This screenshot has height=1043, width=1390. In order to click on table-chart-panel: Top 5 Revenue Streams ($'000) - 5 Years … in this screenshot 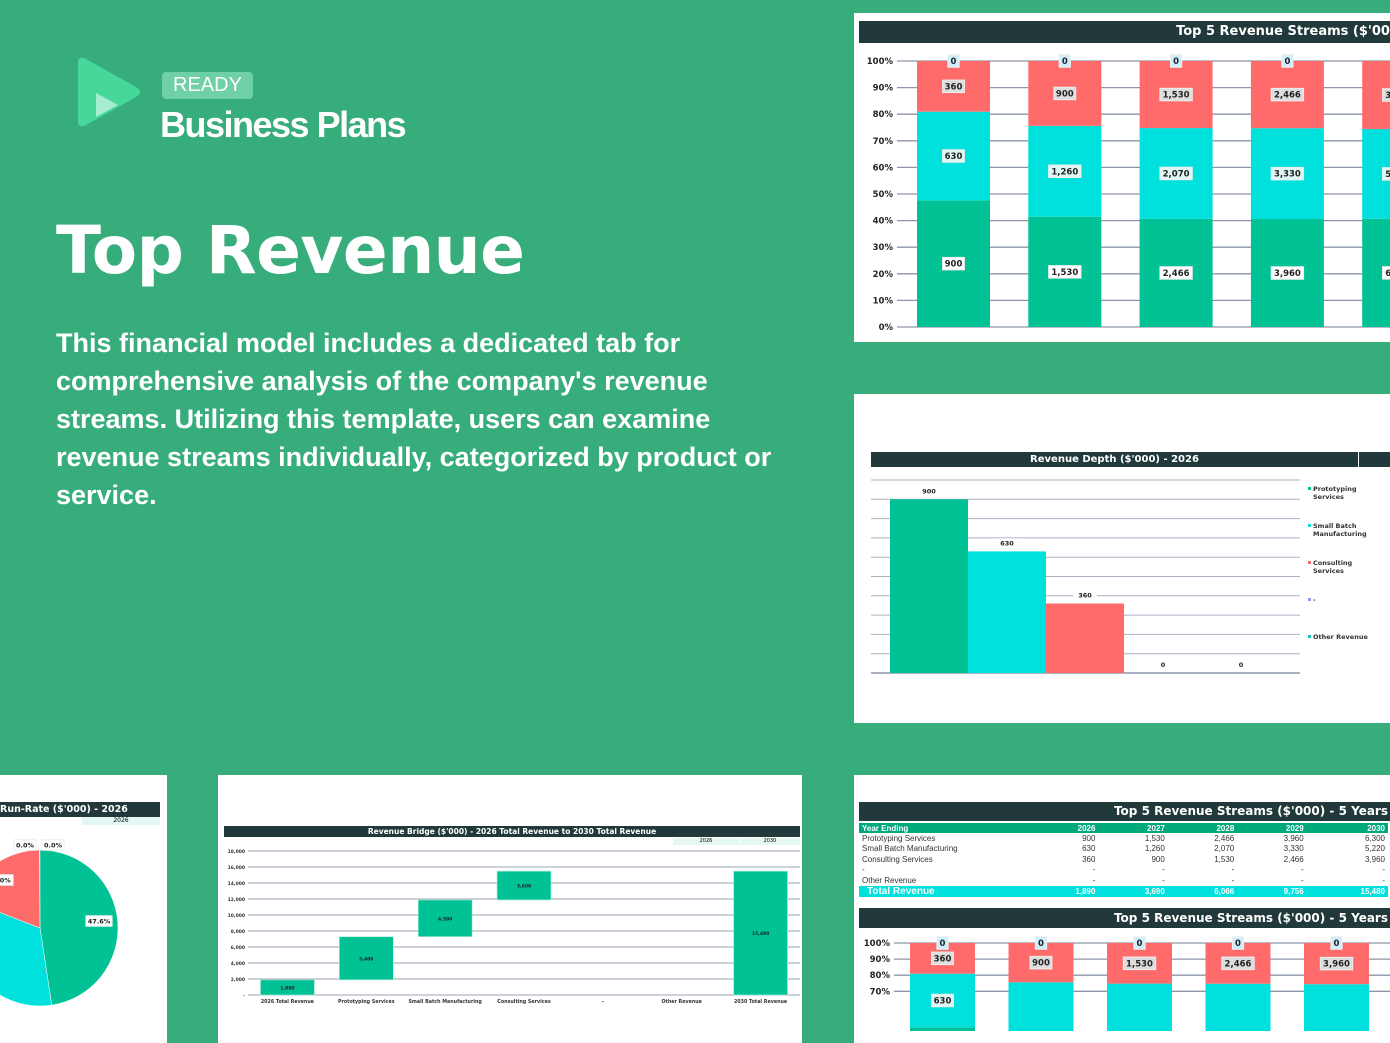, I will do `click(1122, 909)`.